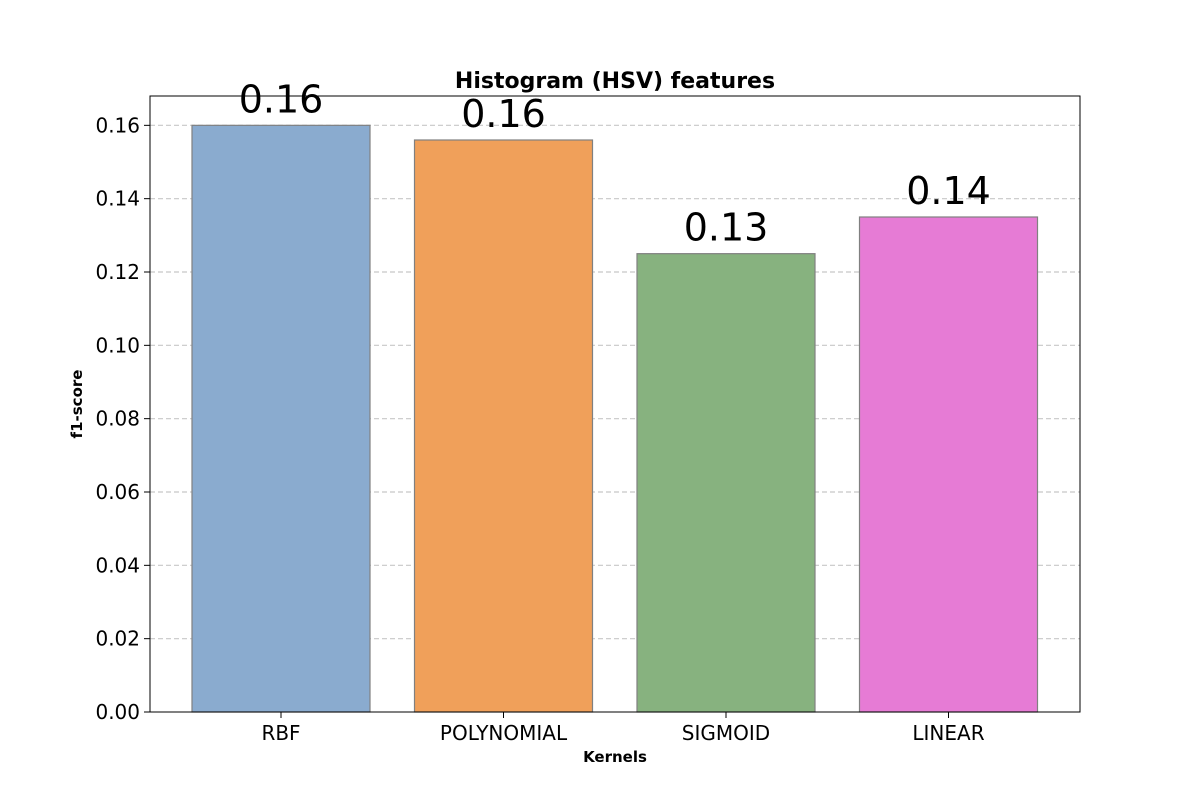 This screenshot has height=800, width=1200. I want to click on x-tick-label: RBF, so click(280, 733).